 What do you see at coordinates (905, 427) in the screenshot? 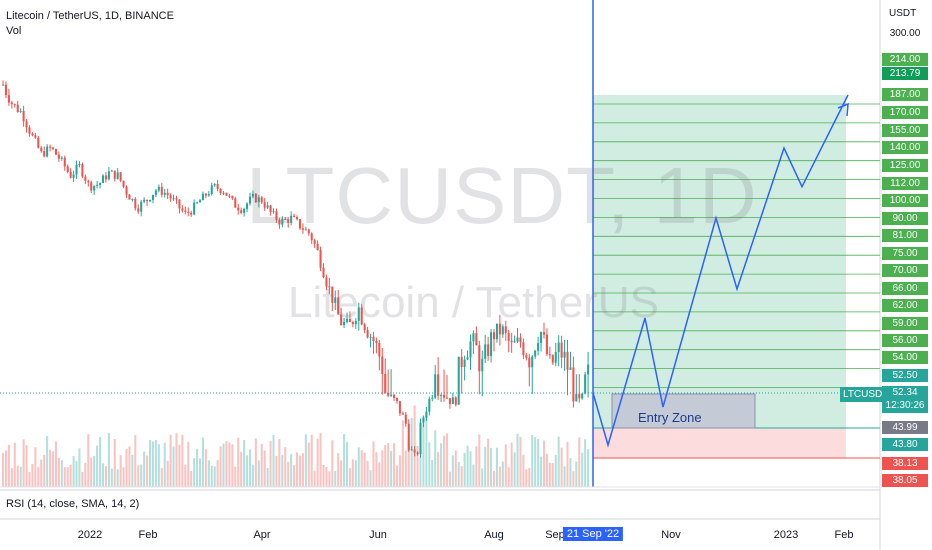
I see `price-level-label: 43.99` at bounding box center [905, 427].